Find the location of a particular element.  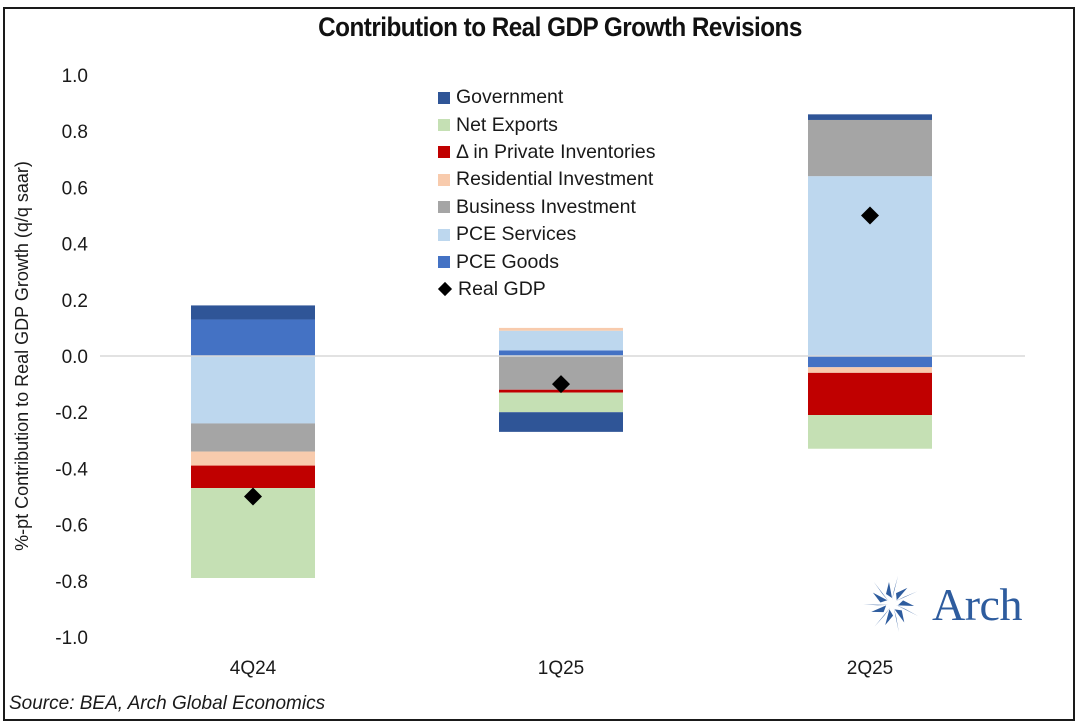

bar-segment-in-private-inventories-4q24 is located at coordinates (253, 477).